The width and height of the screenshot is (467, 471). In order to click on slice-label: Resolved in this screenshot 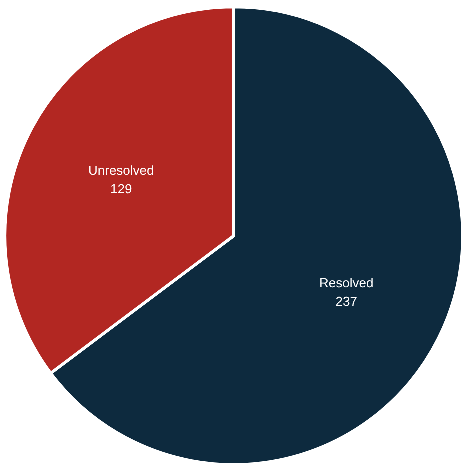, I will do `click(347, 283)`.